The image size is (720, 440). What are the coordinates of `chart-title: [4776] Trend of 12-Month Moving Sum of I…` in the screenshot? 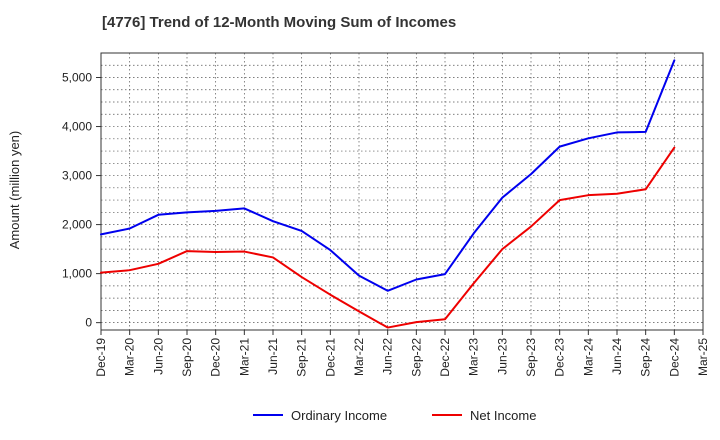 It's located at (279, 22).